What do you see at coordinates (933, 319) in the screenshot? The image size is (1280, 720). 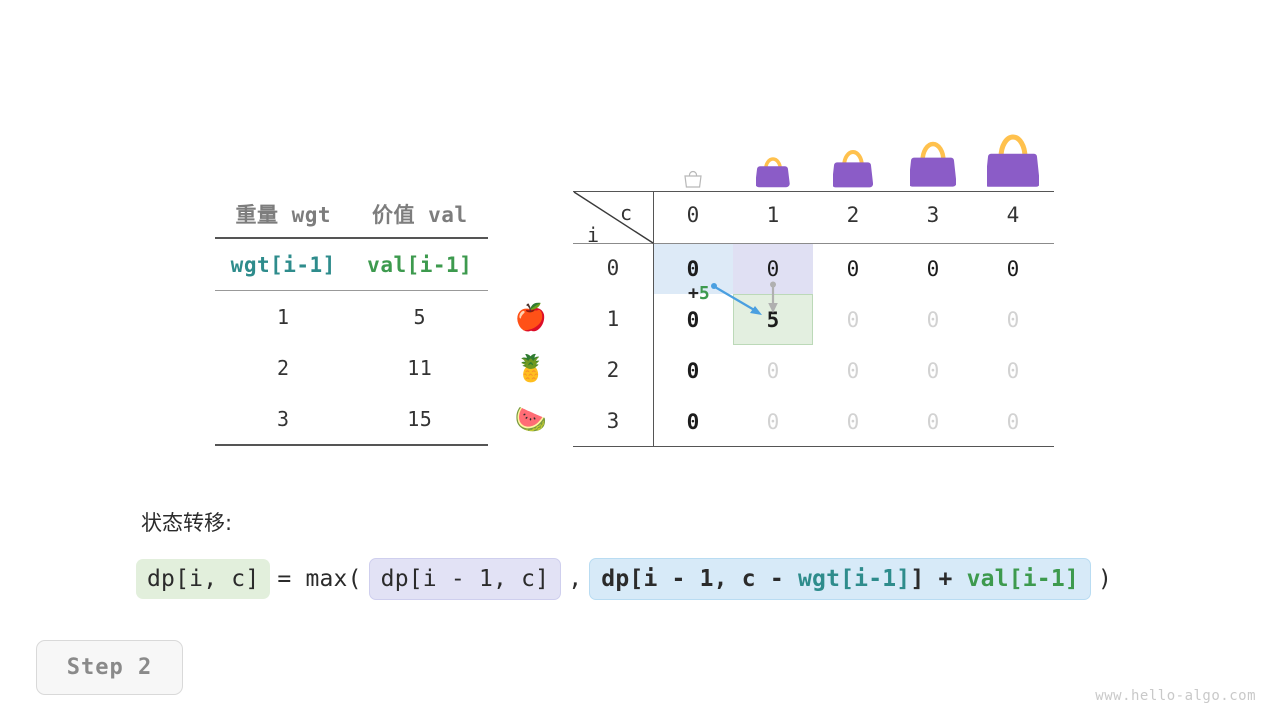 I see `dp-cell-1-3: 0` at bounding box center [933, 319].